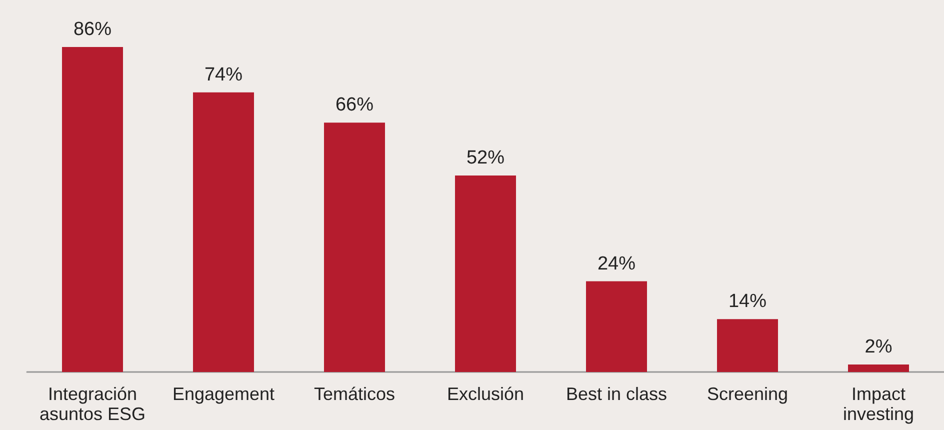 Image resolution: width=944 pixels, height=430 pixels. Describe the element at coordinates (223, 75) in the screenshot. I see `data-label: 74%` at that location.